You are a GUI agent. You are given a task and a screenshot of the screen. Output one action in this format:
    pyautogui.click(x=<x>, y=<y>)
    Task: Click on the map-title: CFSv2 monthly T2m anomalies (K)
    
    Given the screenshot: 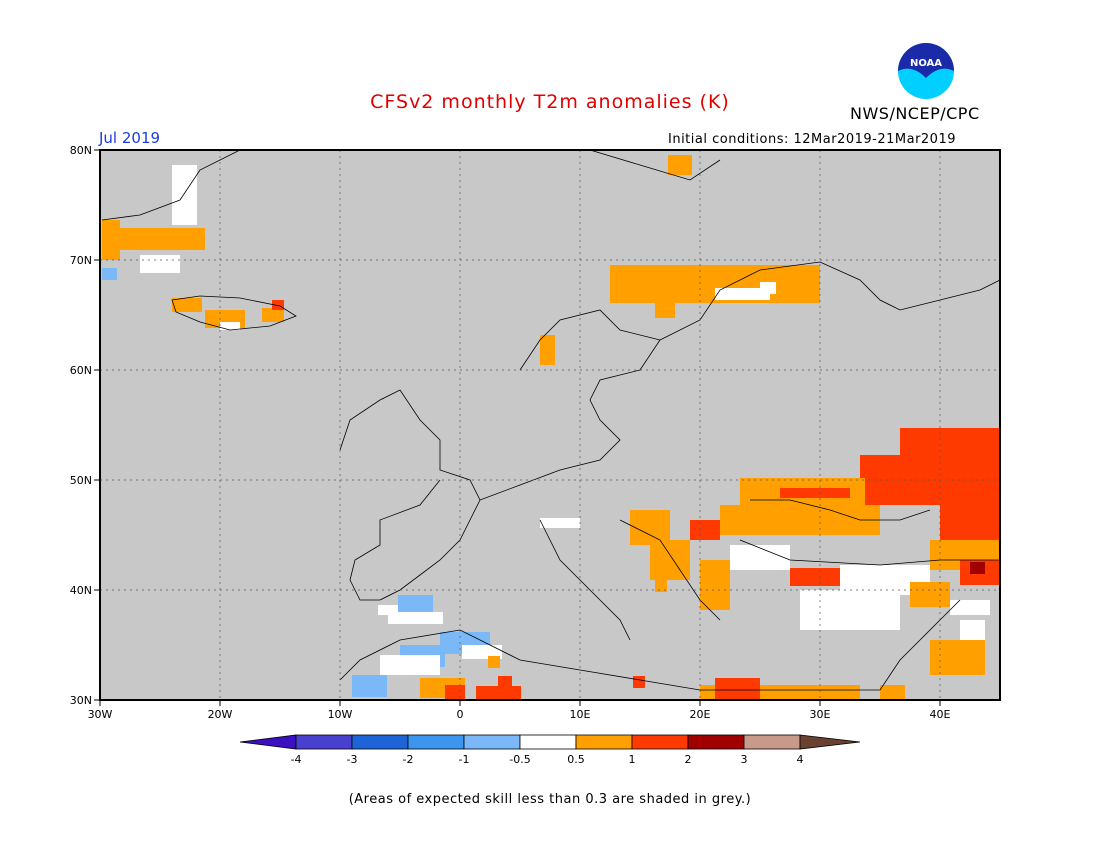 What is the action you would take?
    pyautogui.click(x=550, y=102)
    